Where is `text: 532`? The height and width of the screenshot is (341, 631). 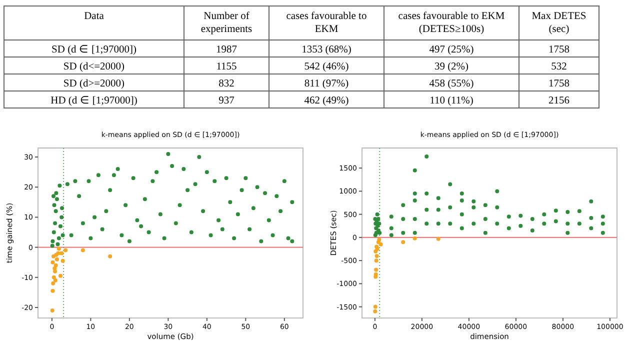
text: 532 is located at coordinates (559, 67).